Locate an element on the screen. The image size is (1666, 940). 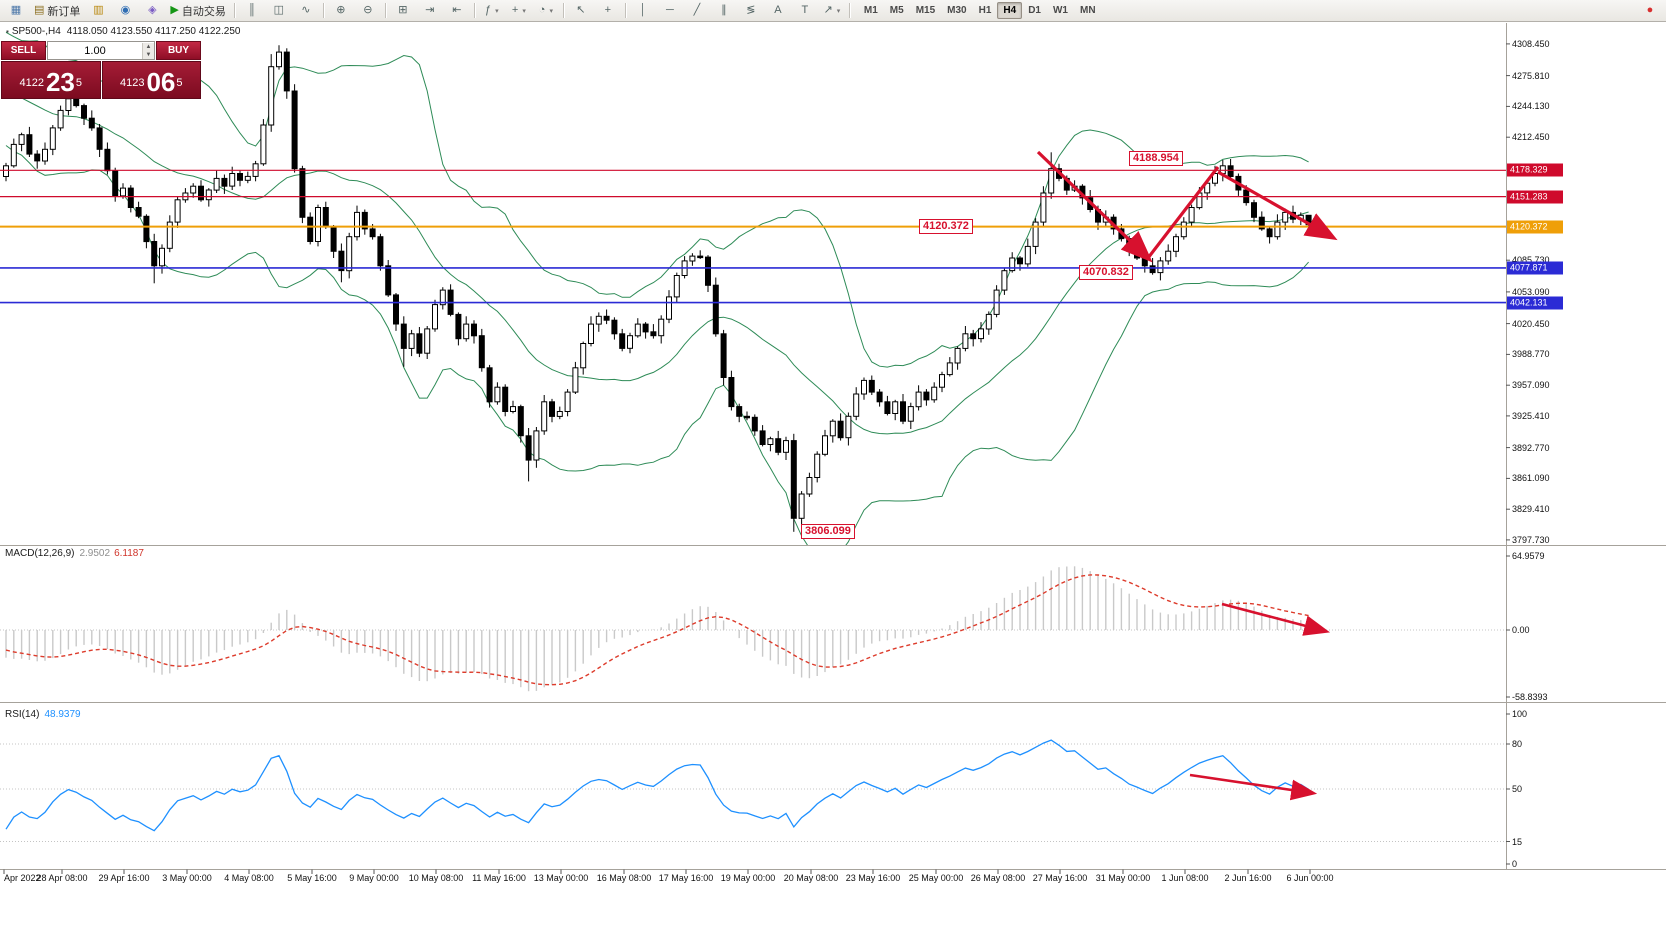
vertical-line-icon: │ is located at coordinates (643, 11).